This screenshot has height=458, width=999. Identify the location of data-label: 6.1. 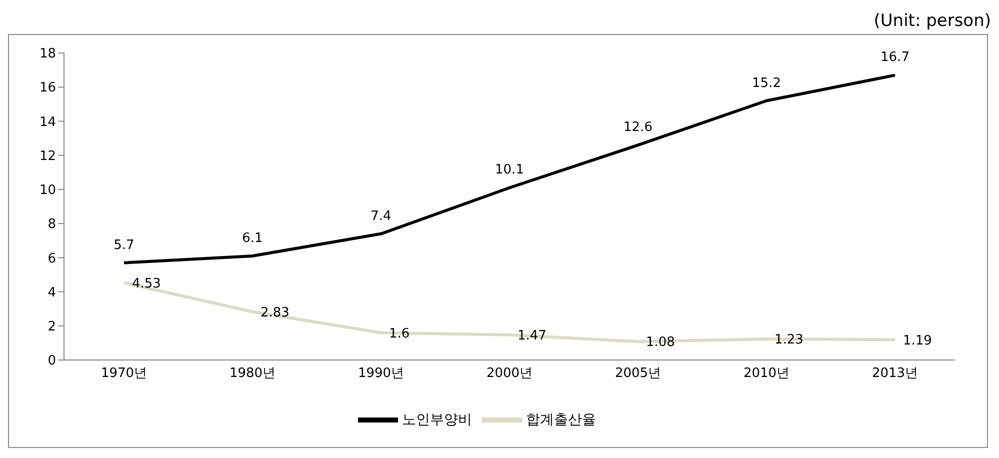
(252, 238).